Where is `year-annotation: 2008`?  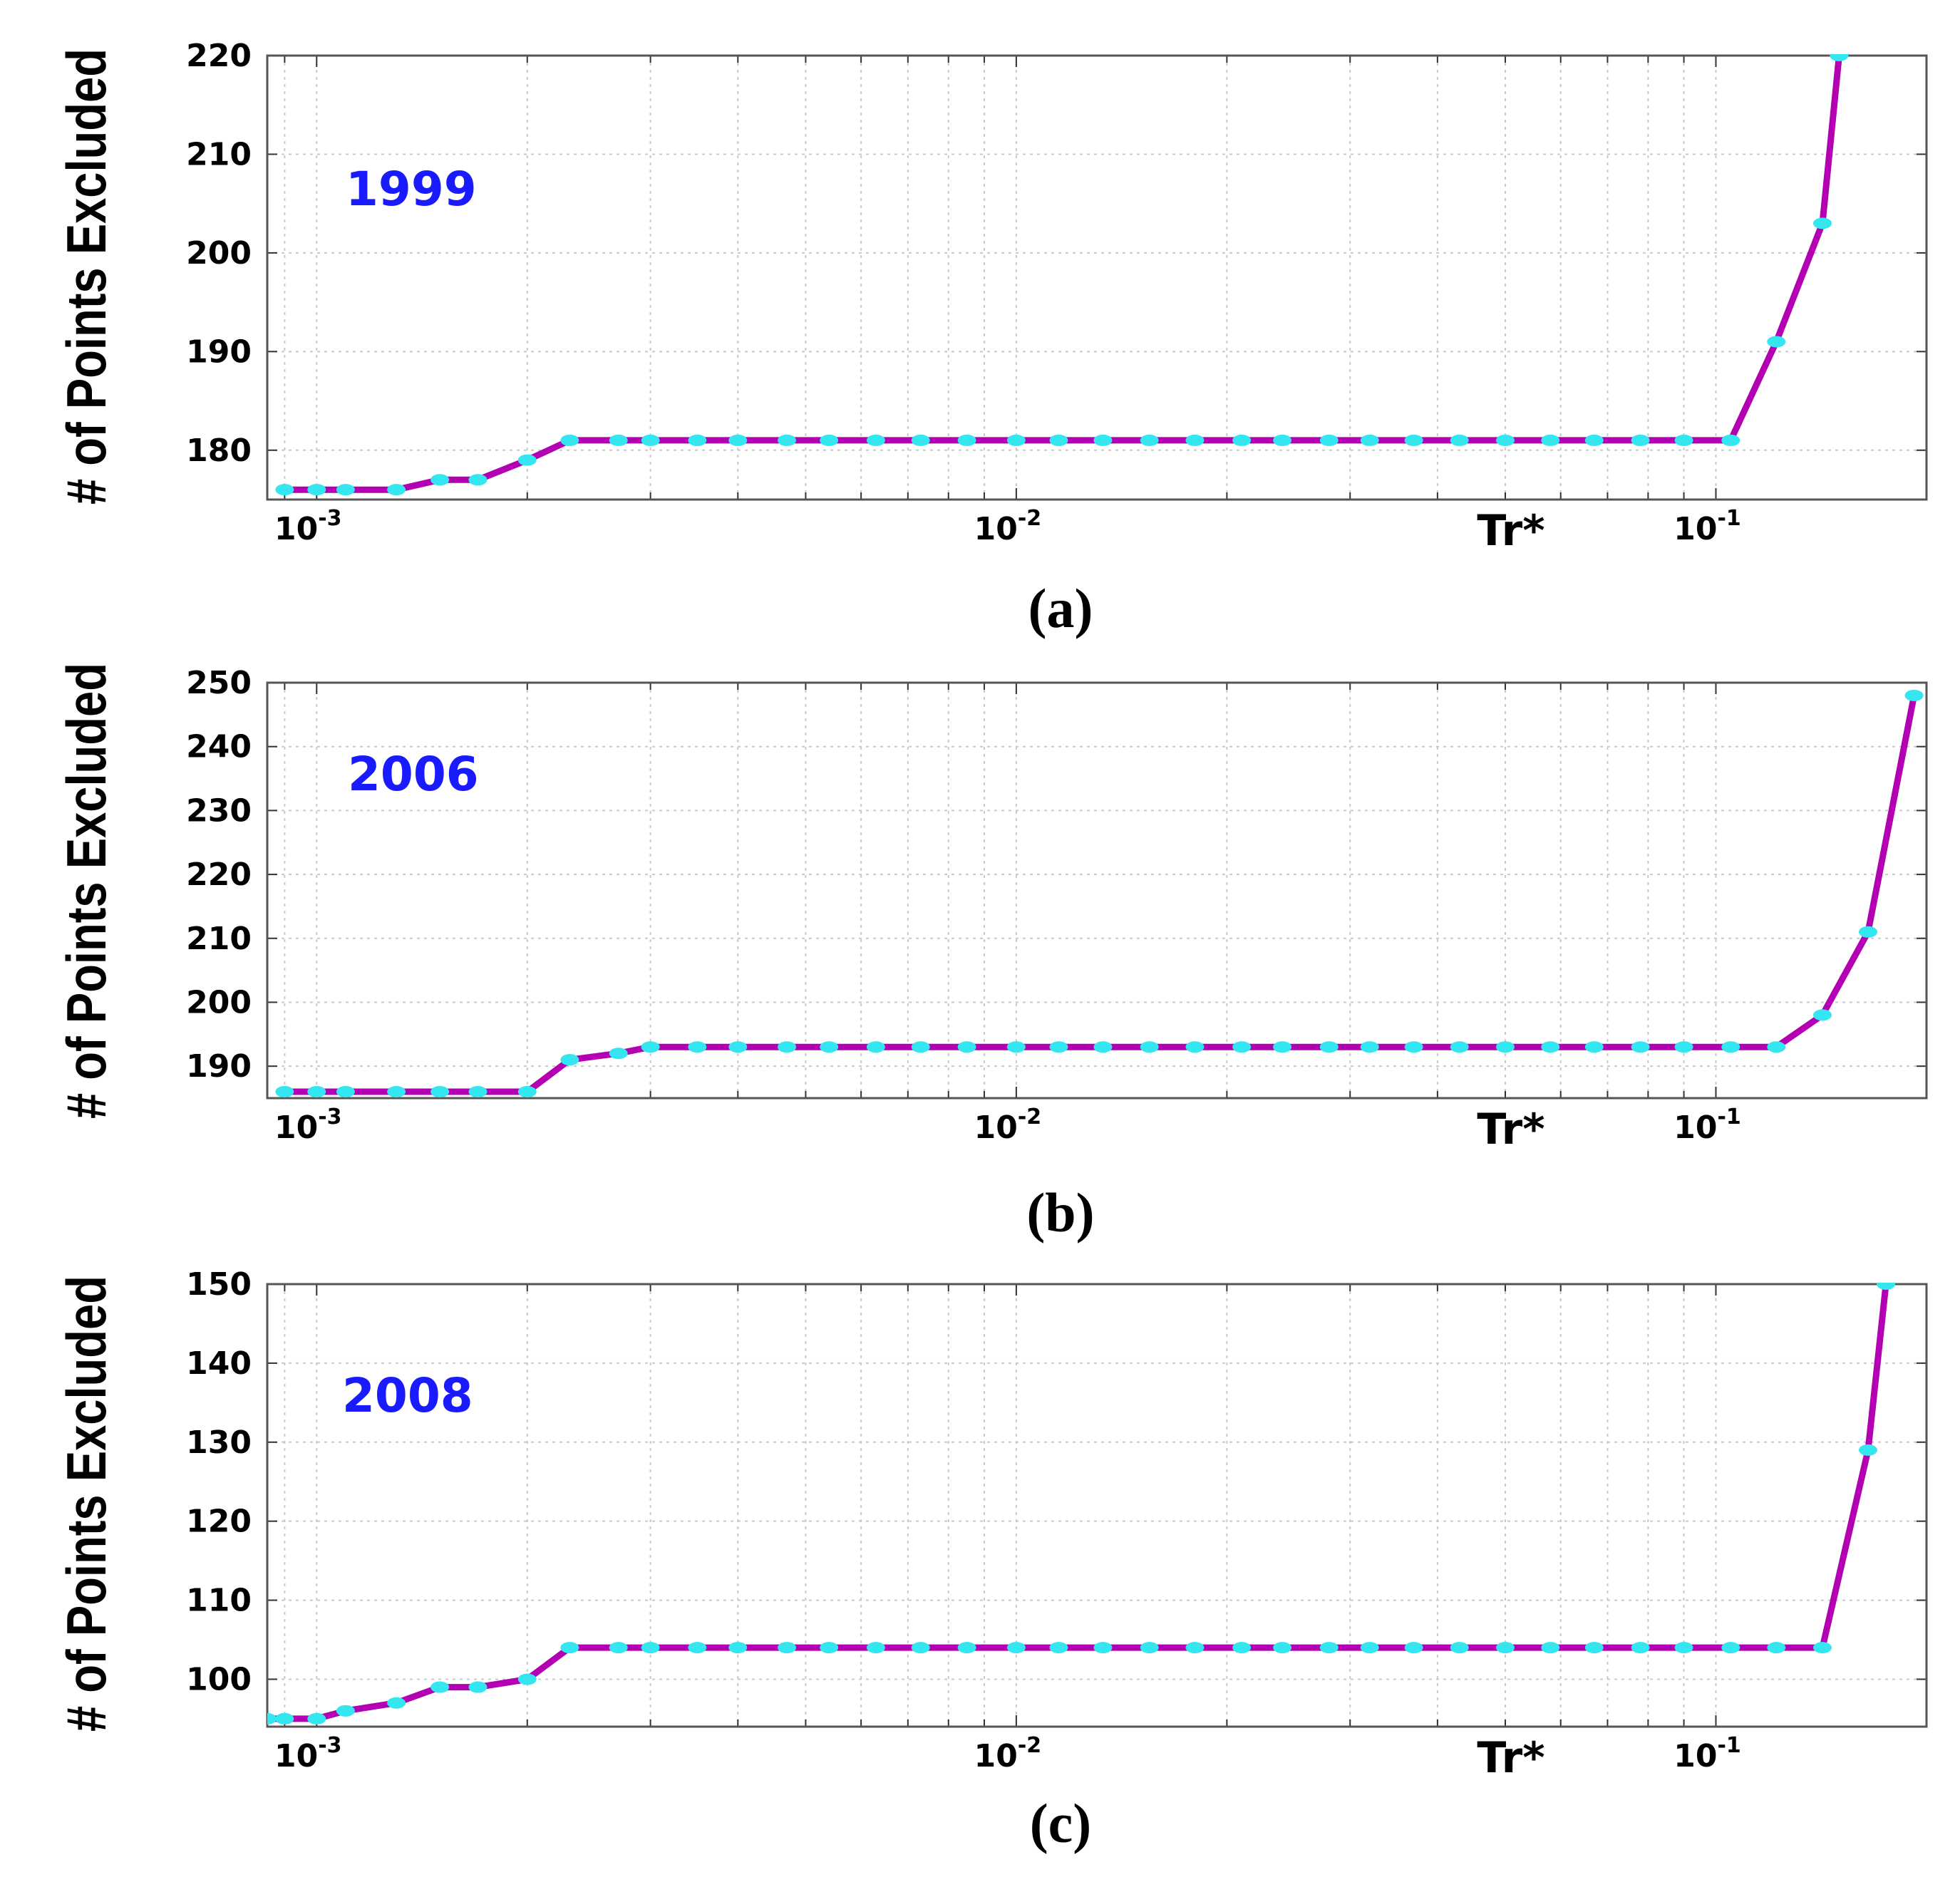 year-annotation: 2008 is located at coordinates (407, 1395).